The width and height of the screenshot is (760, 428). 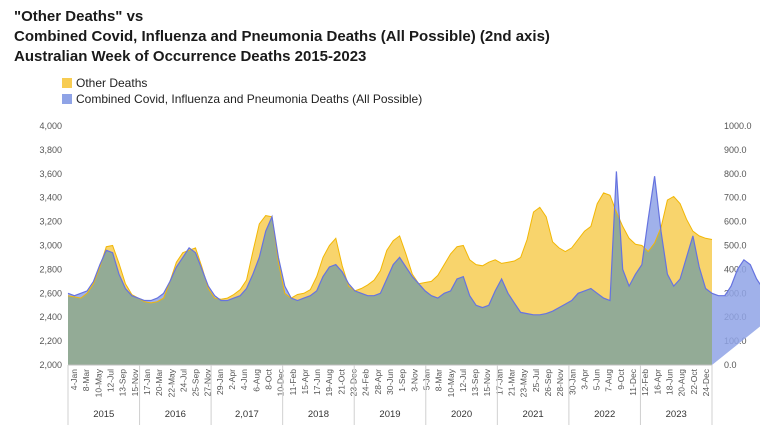 I want to click on x-tick-label: 20-Aug, so click(x=682, y=383).